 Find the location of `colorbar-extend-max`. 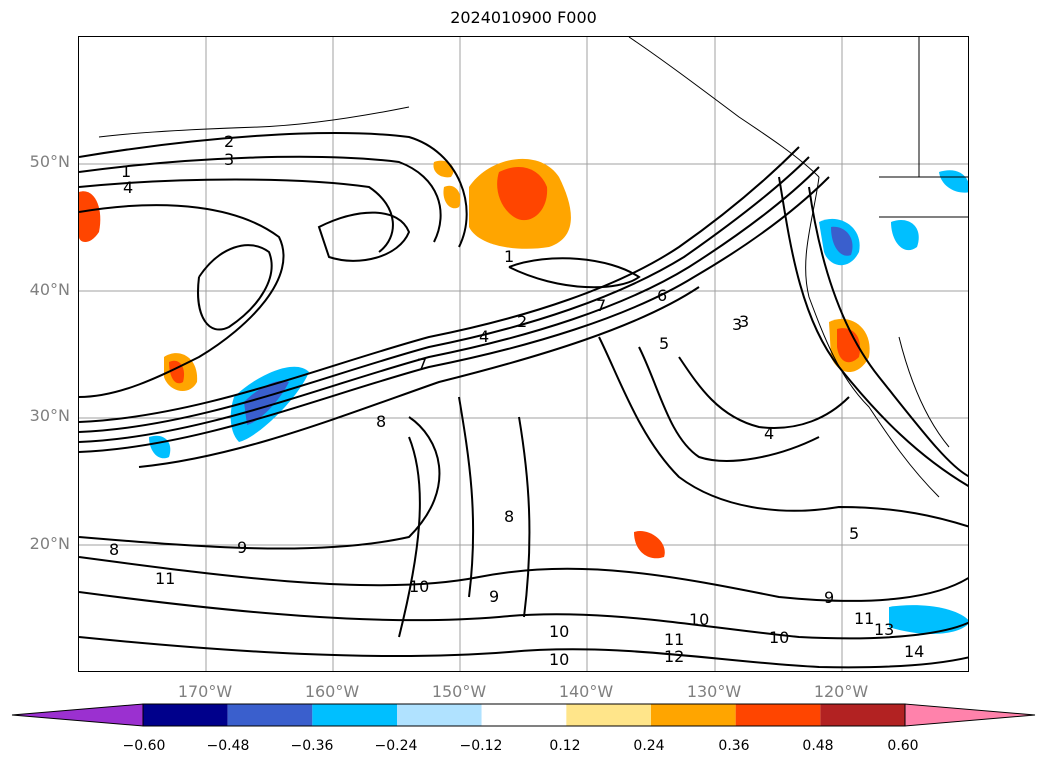

colorbar-extend-max is located at coordinates (970, 715).